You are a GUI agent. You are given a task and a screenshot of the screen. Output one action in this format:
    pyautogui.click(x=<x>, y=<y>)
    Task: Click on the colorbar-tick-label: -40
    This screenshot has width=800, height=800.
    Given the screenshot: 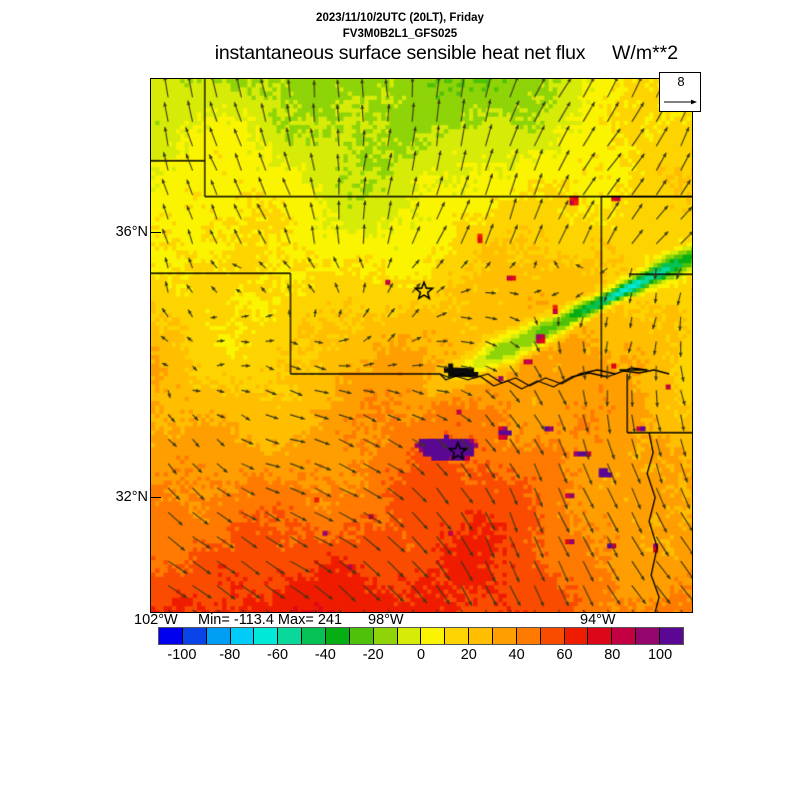 What is the action you would take?
    pyautogui.click(x=325, y=655)
    